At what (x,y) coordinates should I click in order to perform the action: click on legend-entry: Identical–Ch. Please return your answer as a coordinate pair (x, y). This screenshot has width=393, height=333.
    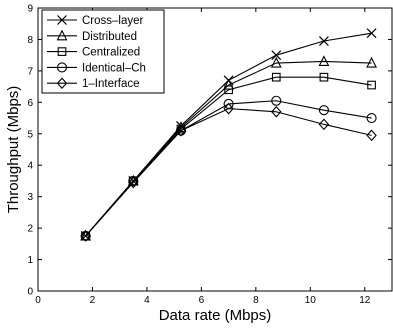
    Looking at the image, I should click on (96, 68).